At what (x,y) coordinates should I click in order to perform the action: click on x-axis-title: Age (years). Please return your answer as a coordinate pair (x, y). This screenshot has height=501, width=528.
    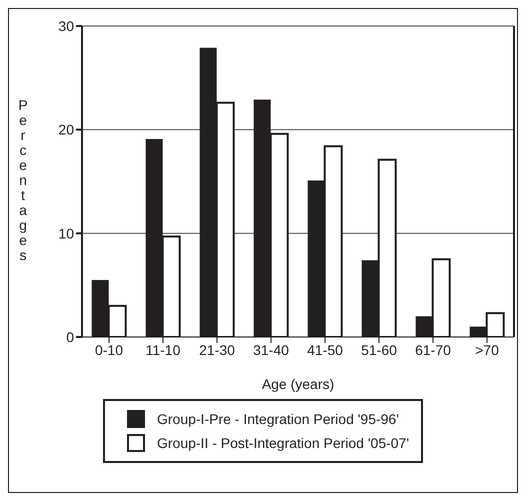
    Looking at the image, I should click on (298, 384).